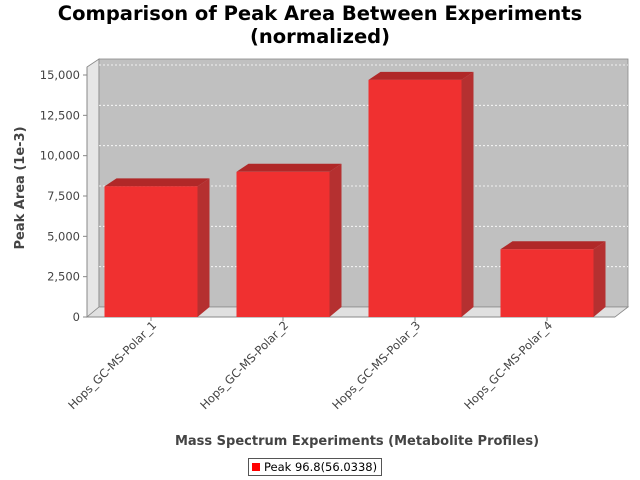 This screenshot has width=640, height=480. What do you see at coordinates (508, 365) in the screenshot?
I see `x-tick-label: Hops_GC-MS-Polar_4` at bounding box center [508, 365].